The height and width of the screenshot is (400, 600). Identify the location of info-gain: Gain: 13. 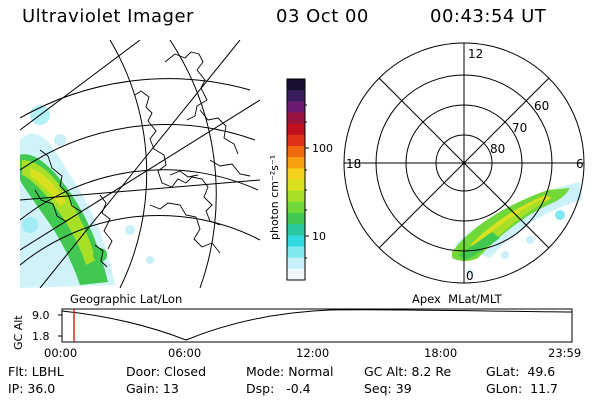
(152, 388).